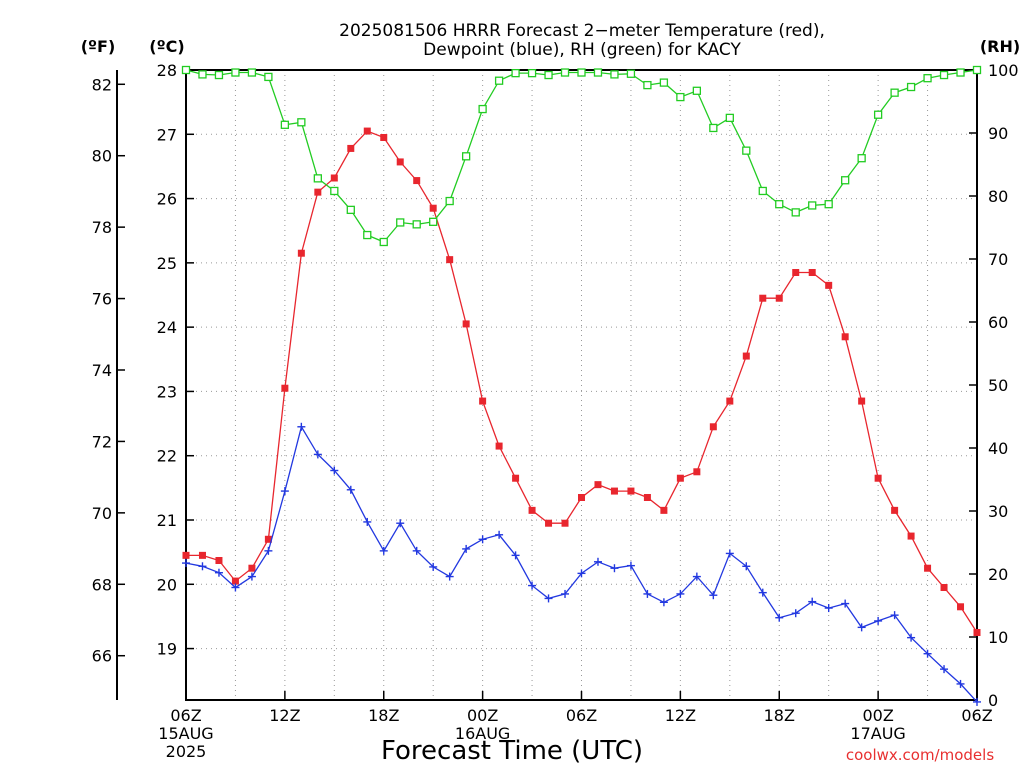 Image resolution: width=1024 pixels, height=768 pixels. I want to click on rh-tick-label: 80, so click(998, 196).